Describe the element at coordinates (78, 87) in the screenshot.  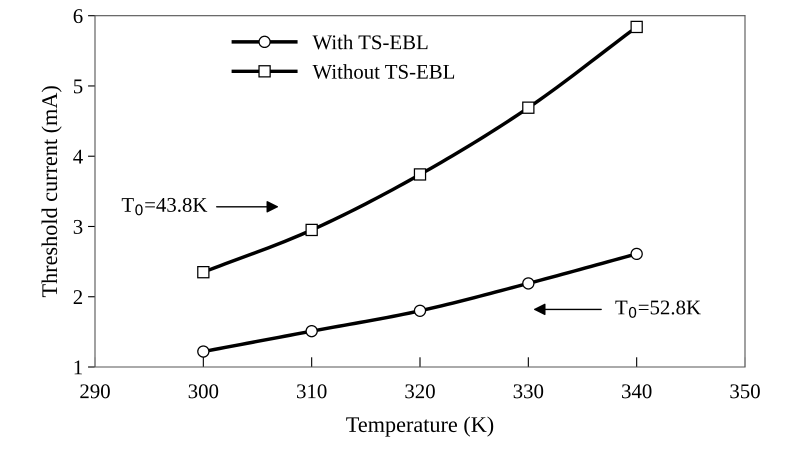
I see `y-tick-label: 5` at that location.